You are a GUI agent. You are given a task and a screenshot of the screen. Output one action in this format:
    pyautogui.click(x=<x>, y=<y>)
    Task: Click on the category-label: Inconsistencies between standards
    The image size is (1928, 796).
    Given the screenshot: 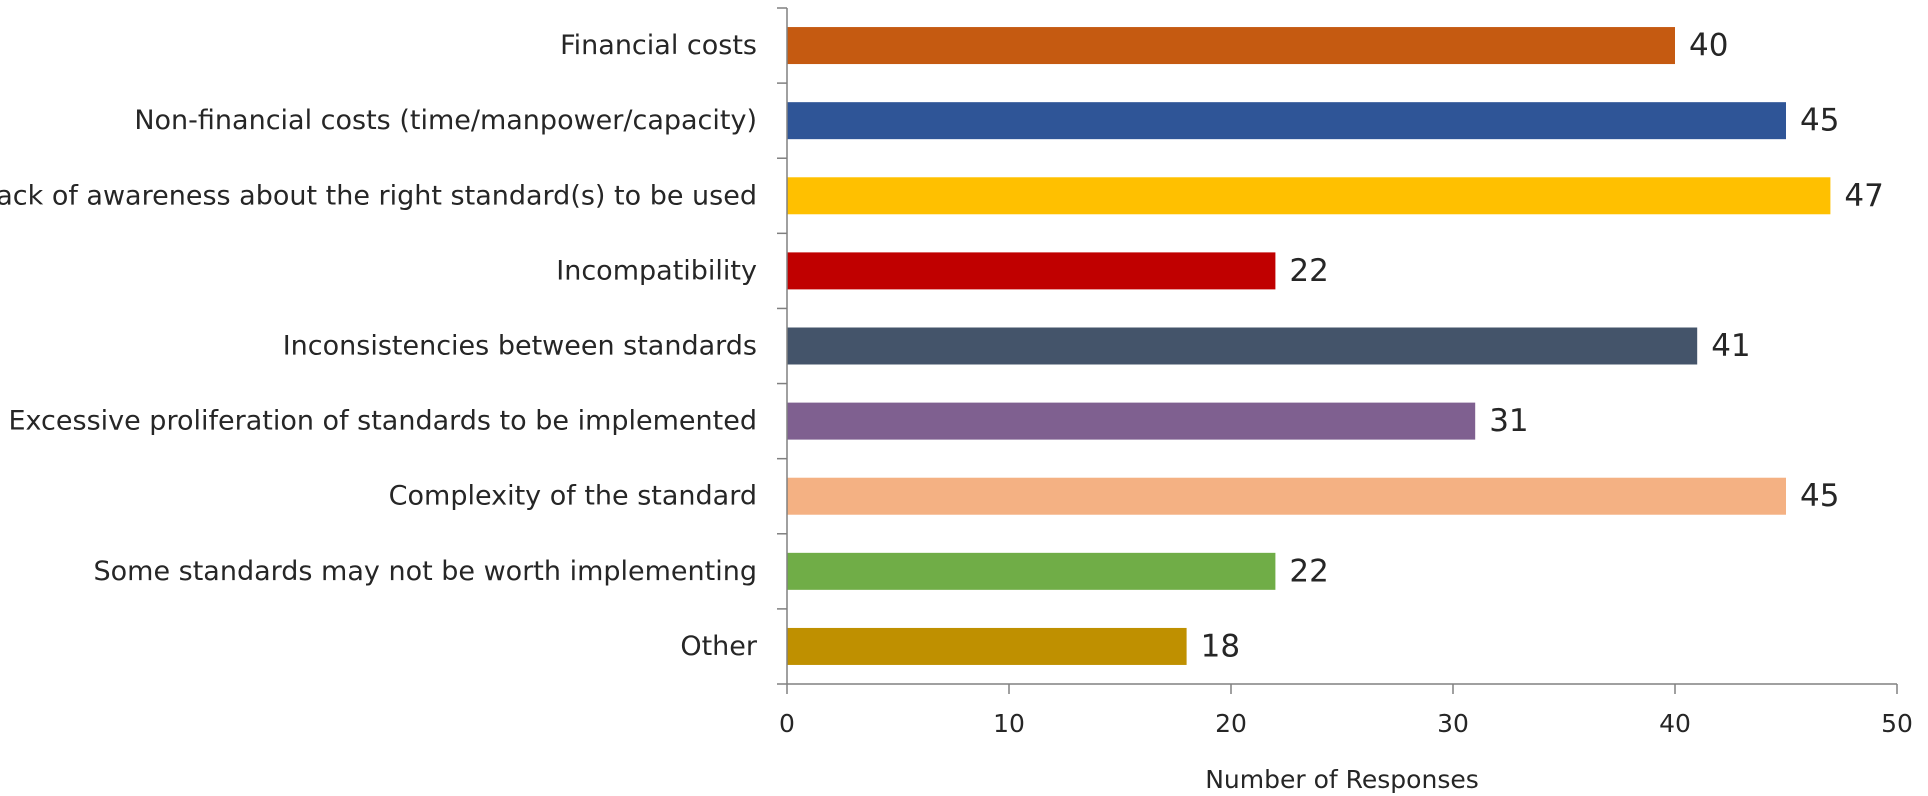 What is the action you would take?
    pyautogui.click(x=520, y=346)
    